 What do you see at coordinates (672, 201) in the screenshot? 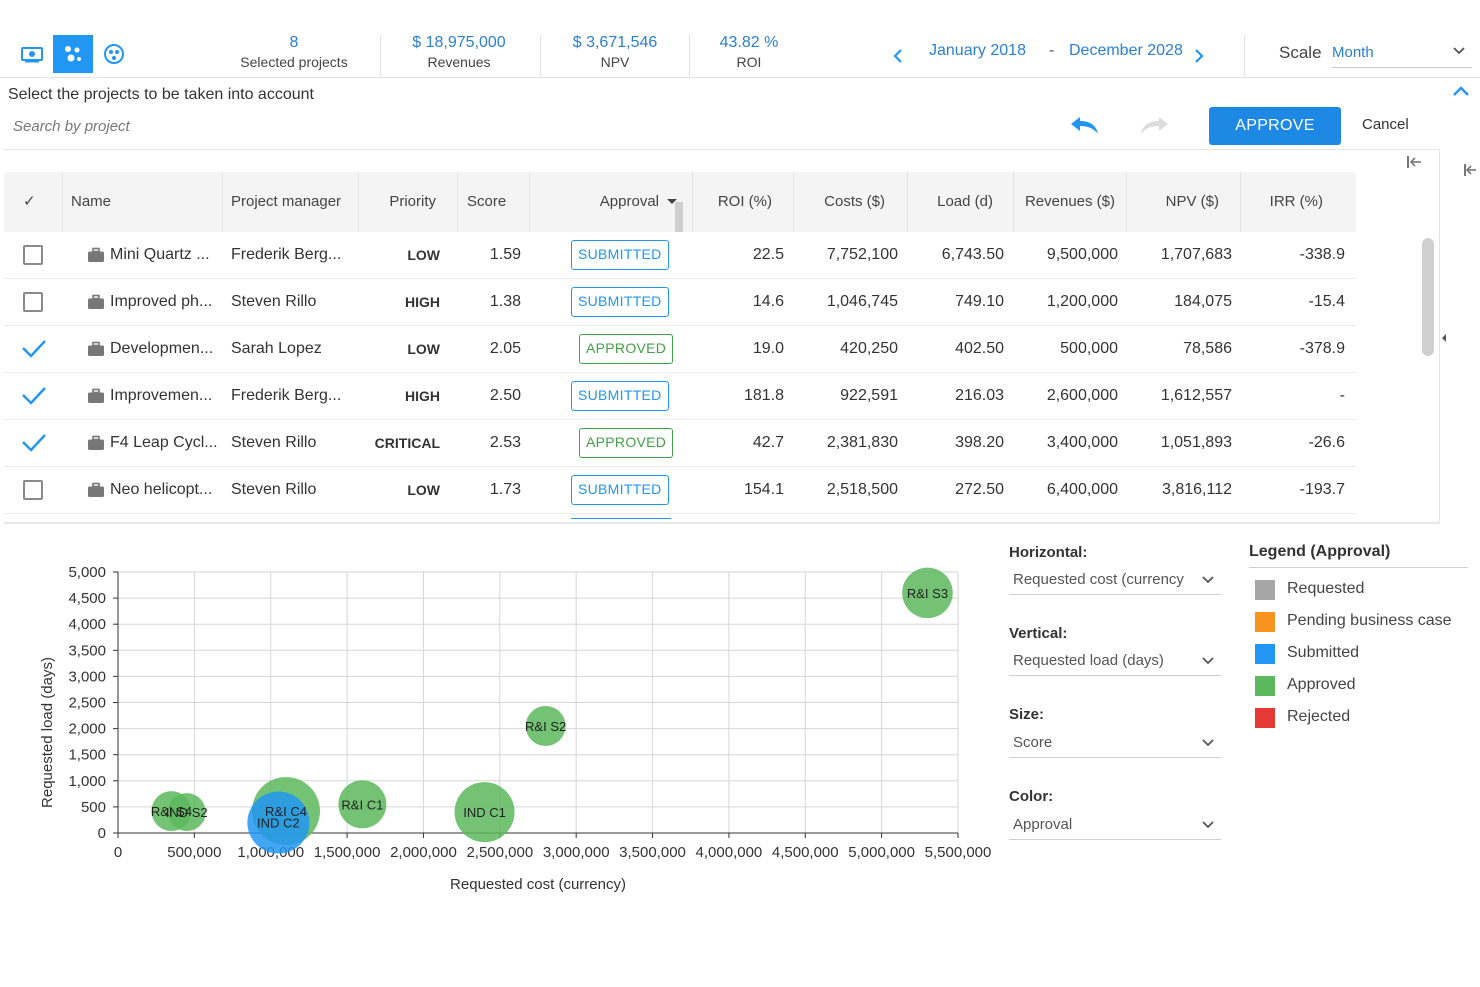
I see `sort-caret-icon` at bounding box center [672, 201].